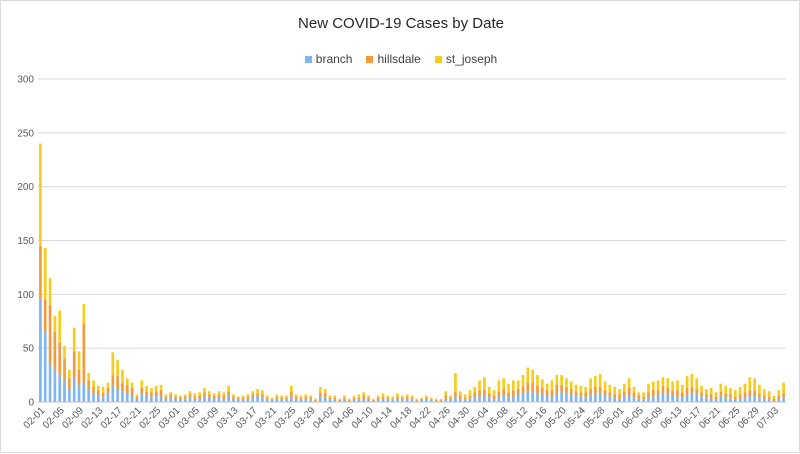 Image resolution: width=800 pixels, height=454 pixels. What do you see at coordinates (400, 59) in the screenshot?
I see `chart-legend: branch hillsdale st_joseph` at bounding box center [400, 59].